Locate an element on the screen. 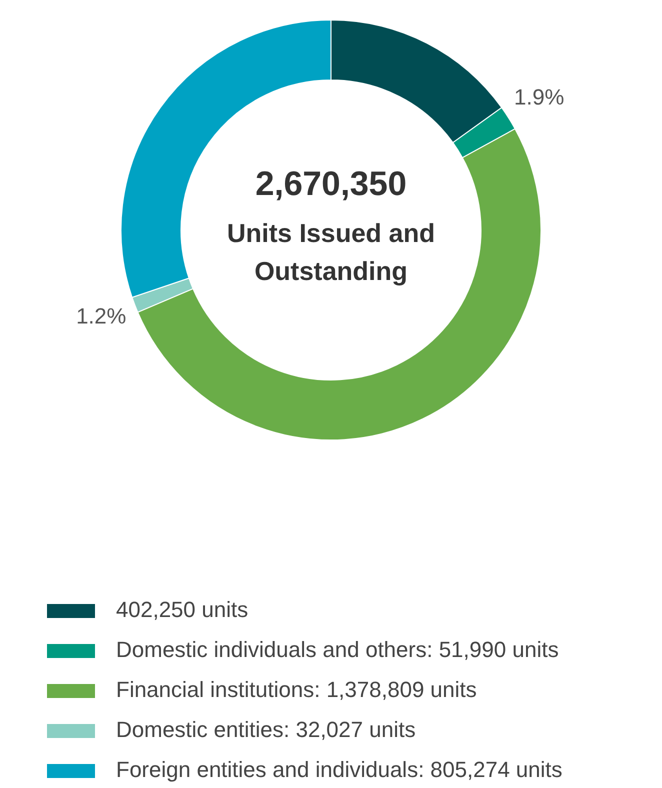 The image size is (662, 788). text: Units Issued and Outstanding is located at coordinates (331, 252).